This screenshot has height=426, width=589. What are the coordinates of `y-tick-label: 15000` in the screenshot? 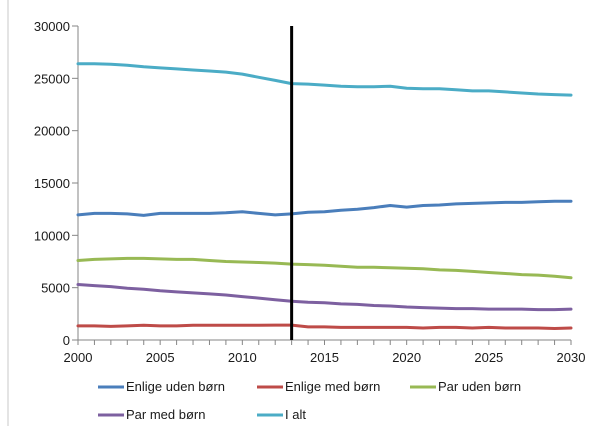 It's located at (52, 183).